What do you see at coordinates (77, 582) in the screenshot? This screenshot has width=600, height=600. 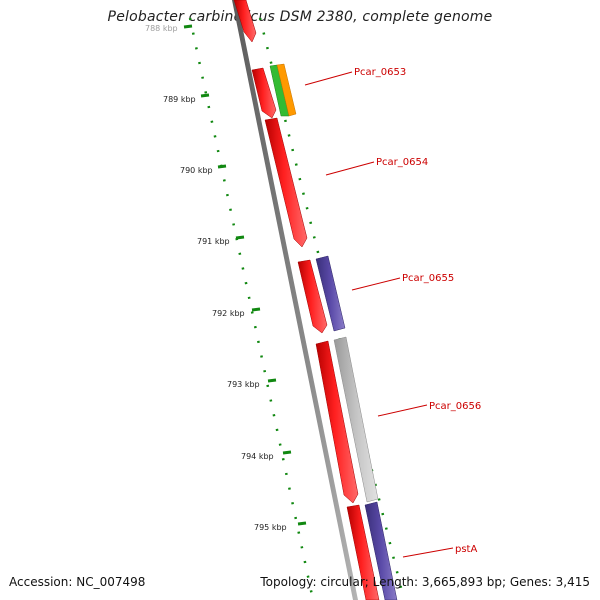 I see `accession-label: Accession: NC_007498` at bounding box center [77, 582].